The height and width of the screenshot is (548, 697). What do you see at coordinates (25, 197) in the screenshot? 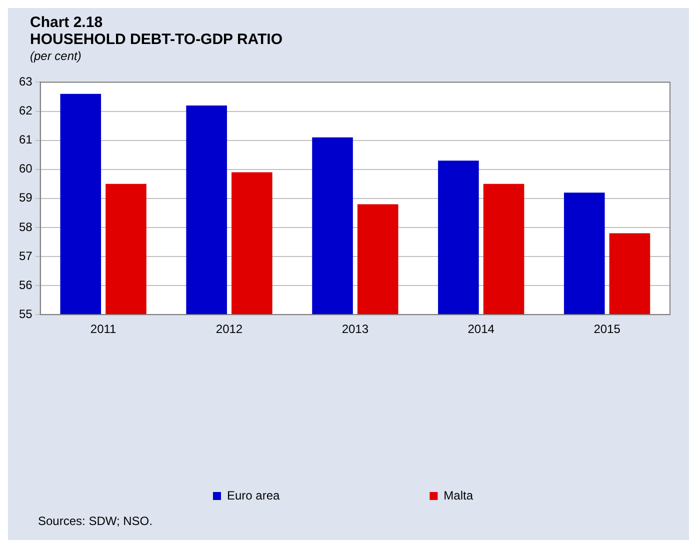
I see `y-tick-label: 59` at bounding box center [25, 197].